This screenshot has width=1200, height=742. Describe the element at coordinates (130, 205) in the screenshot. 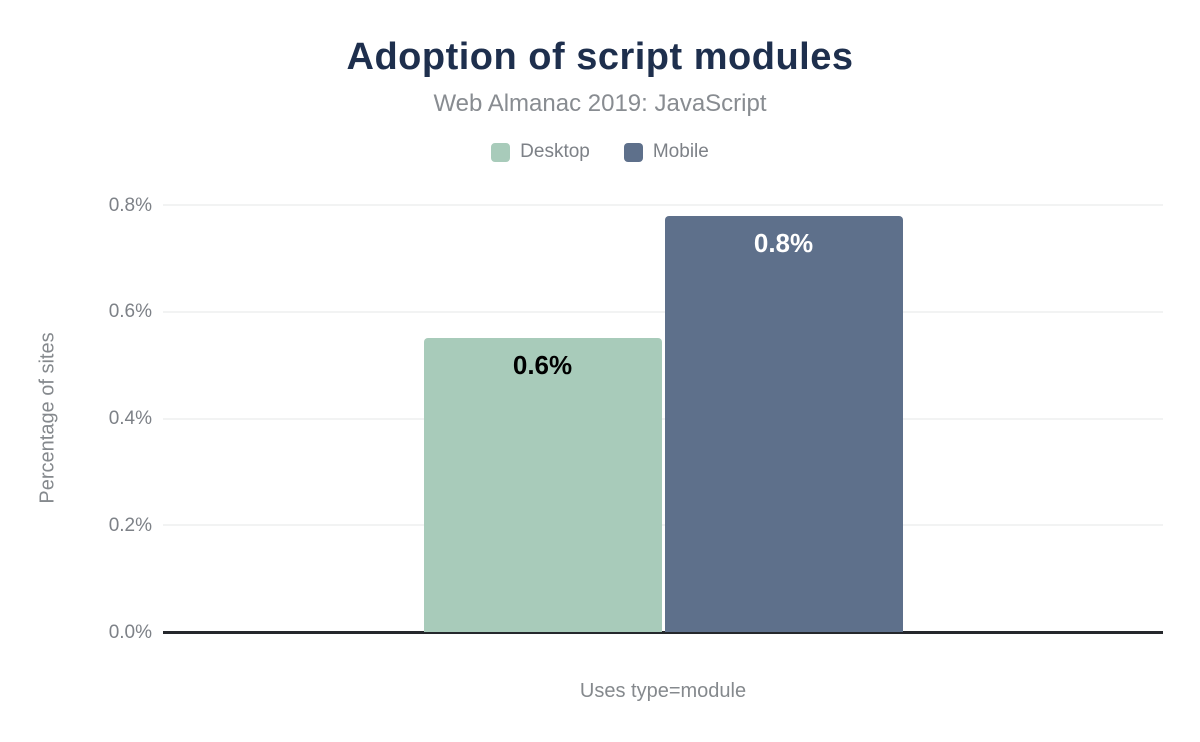

I see `y-tick-label: 0.8%` at that location.